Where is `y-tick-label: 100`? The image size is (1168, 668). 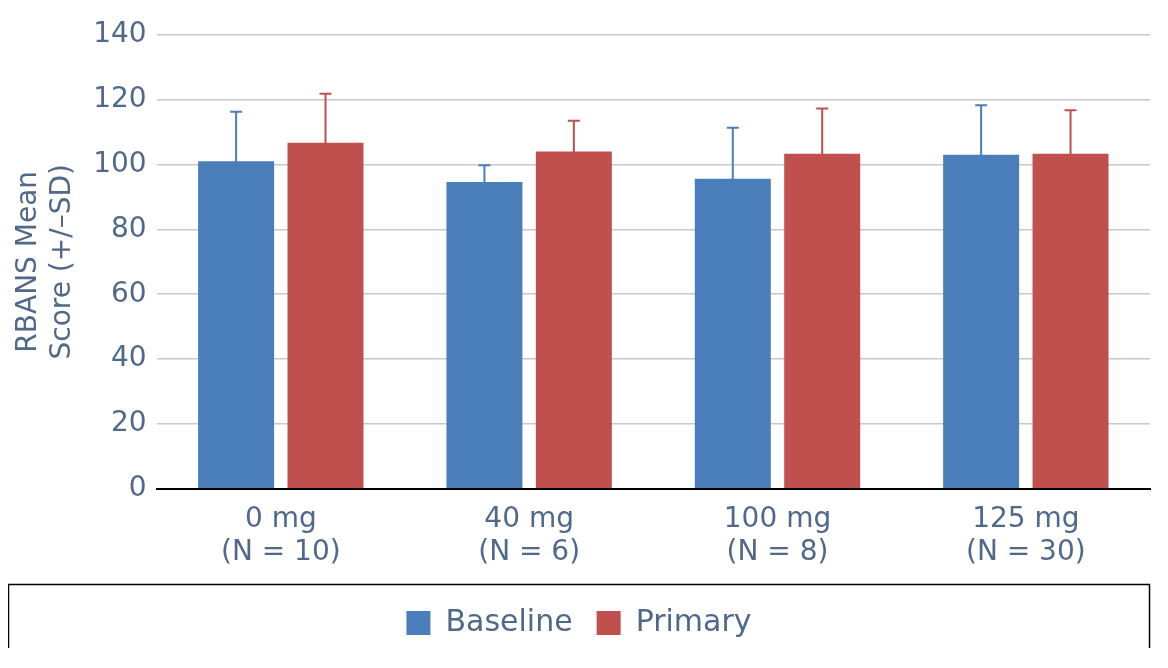 y-tick-label: 100 is located at coordinates (120, 162).